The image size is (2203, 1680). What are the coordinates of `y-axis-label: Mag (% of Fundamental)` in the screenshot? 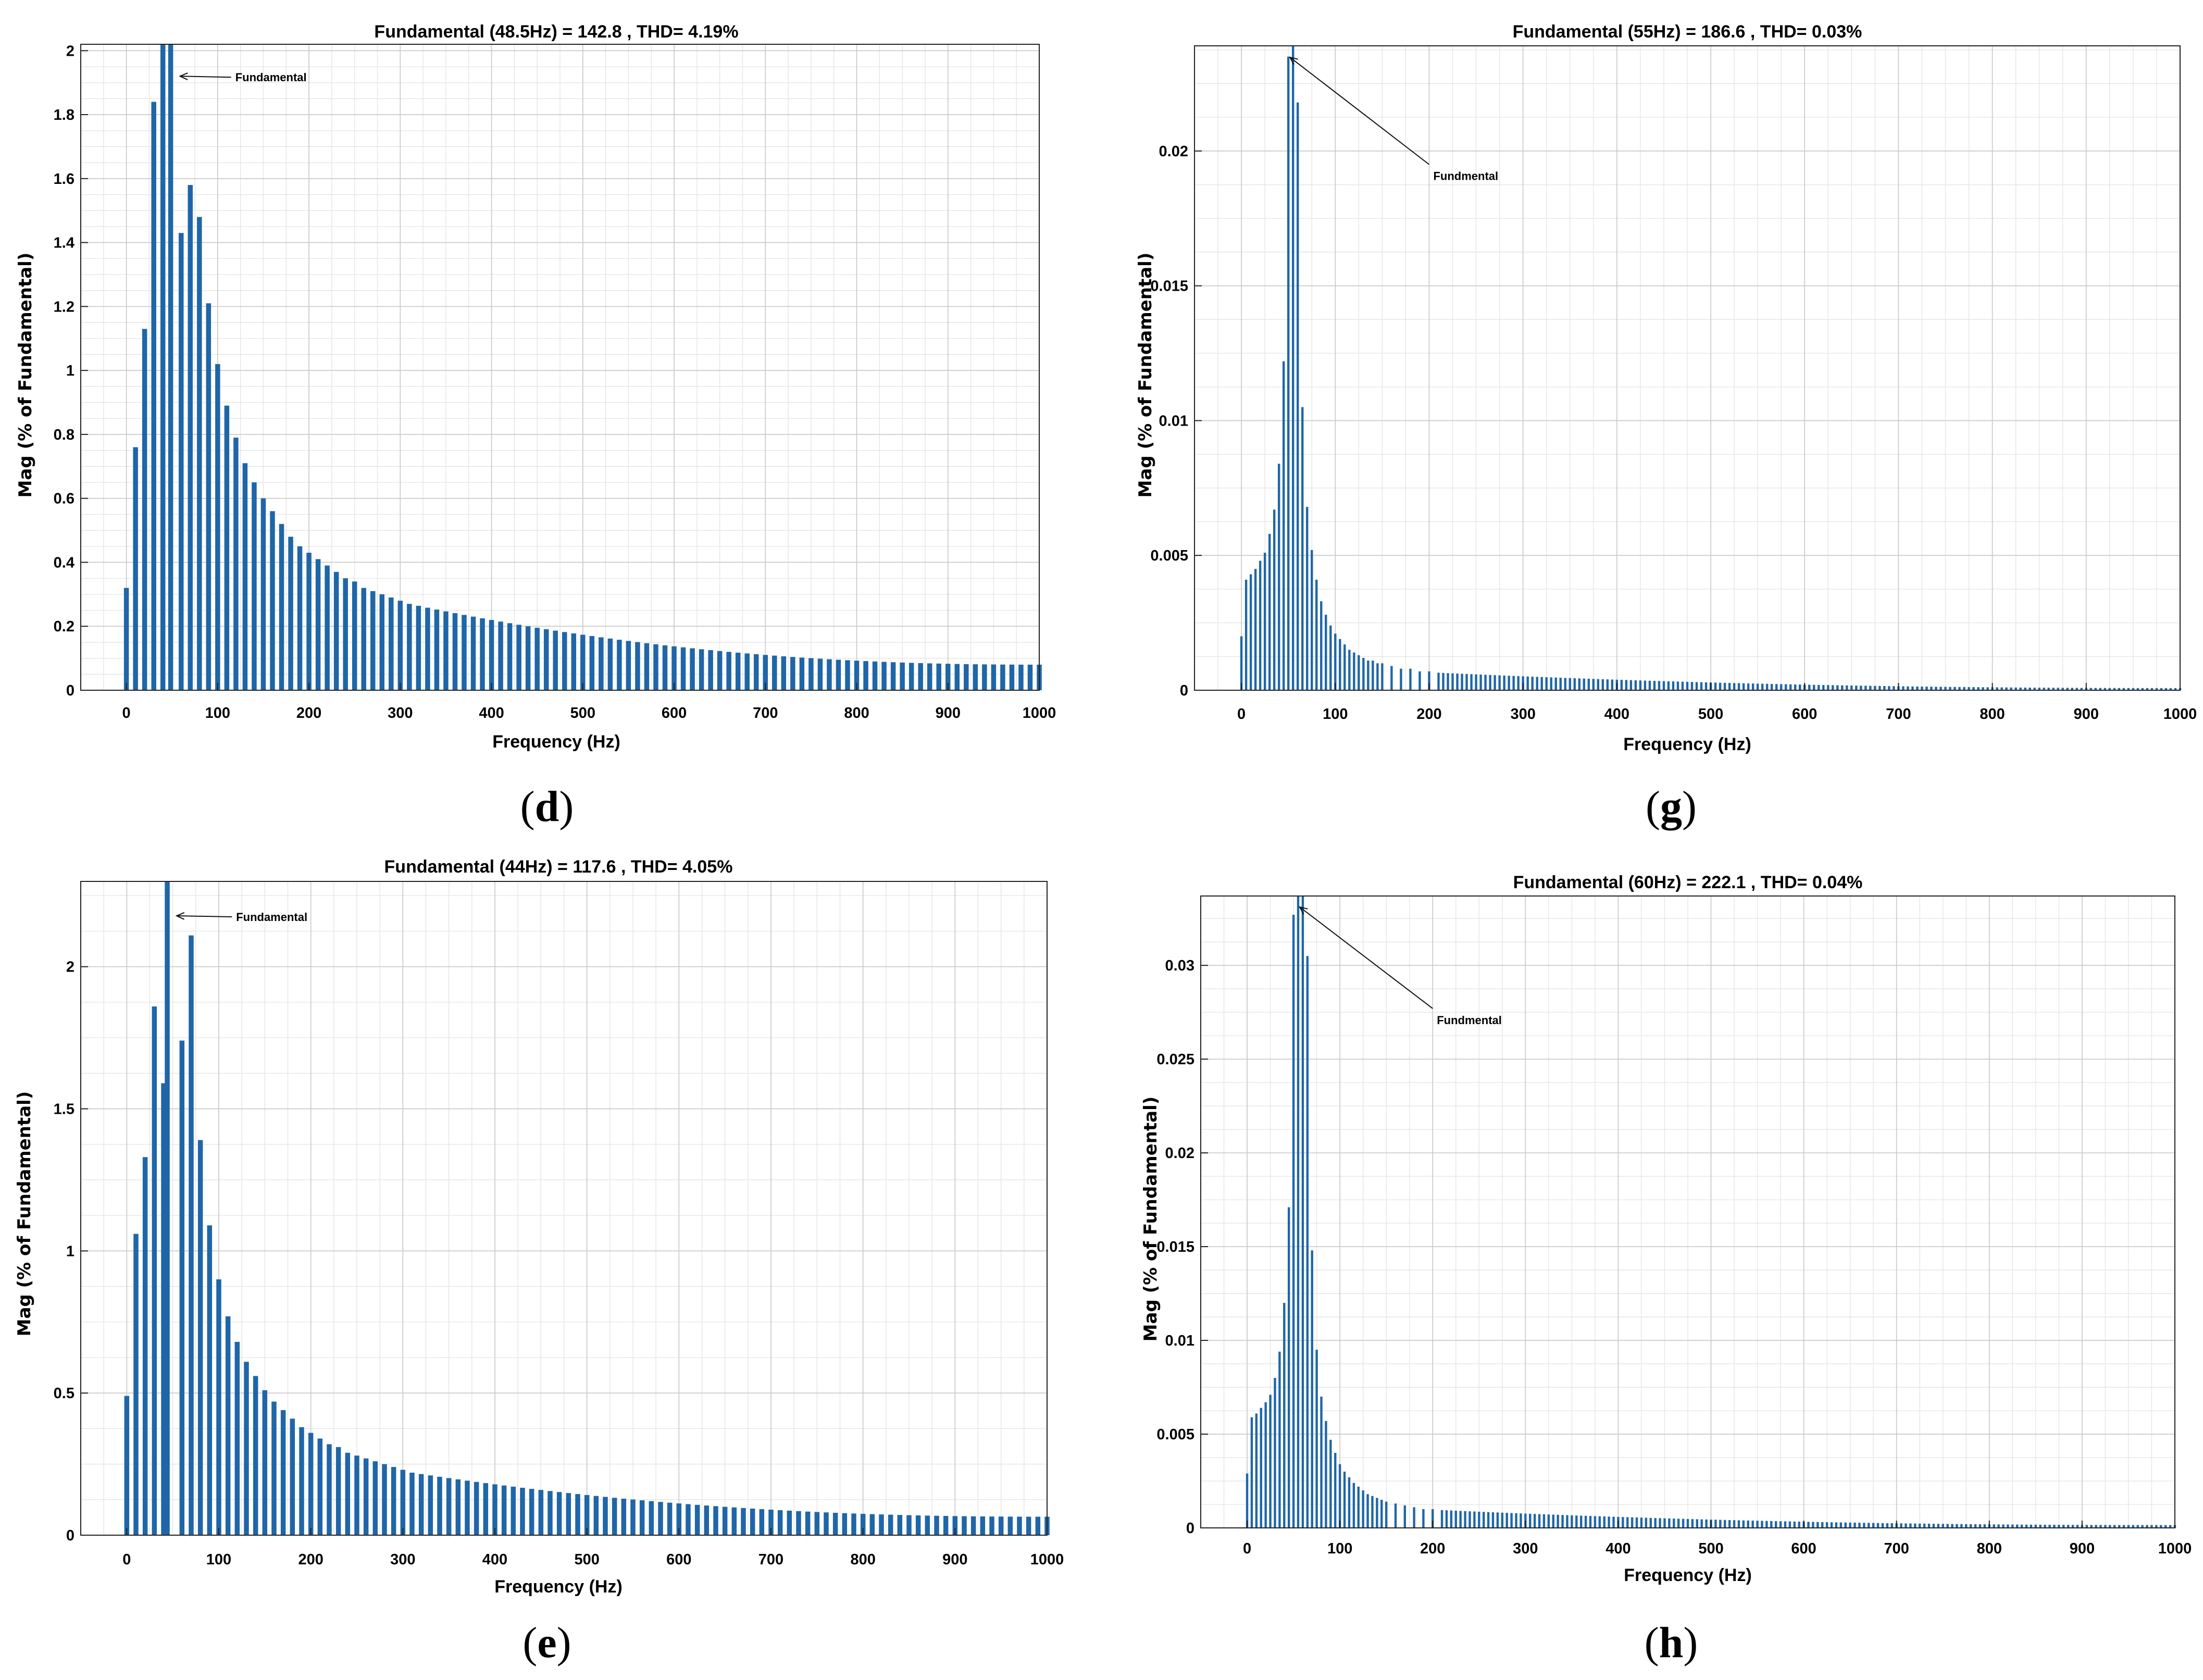 It's located at (25, 375).